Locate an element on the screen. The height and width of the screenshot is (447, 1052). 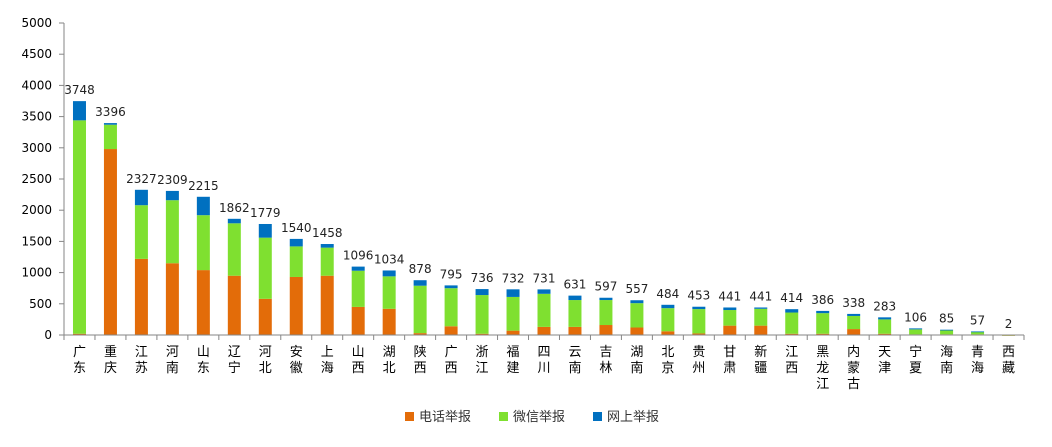
data-label-total: 2327 is located at coordinates (141, 179).